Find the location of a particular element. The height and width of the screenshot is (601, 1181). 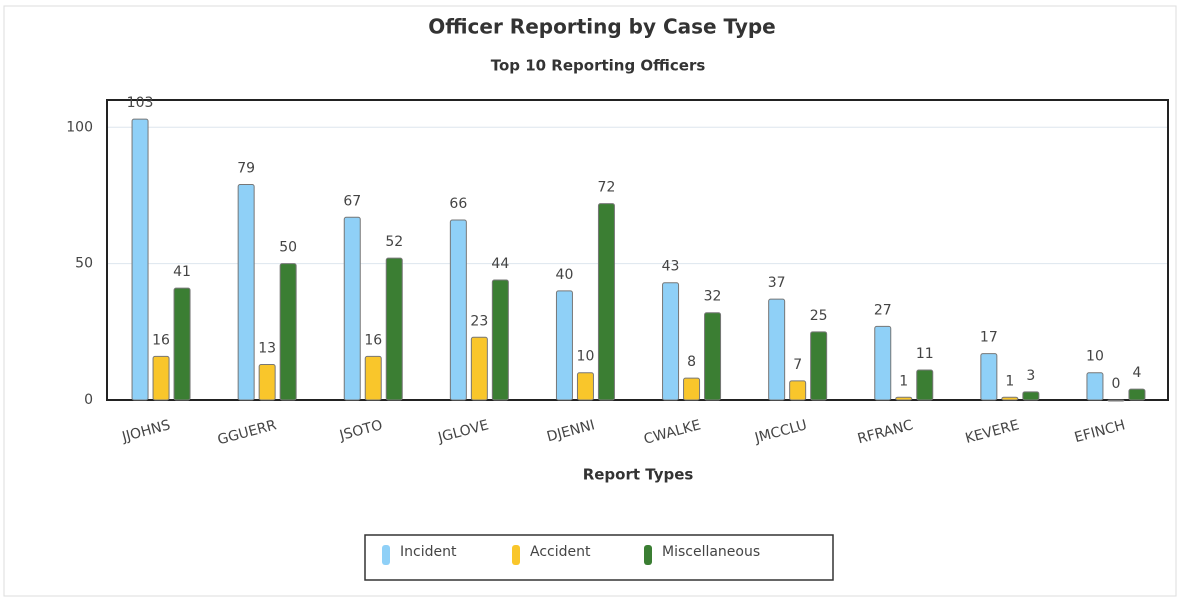

value-label: 66 is located at coordinates (458, 204).